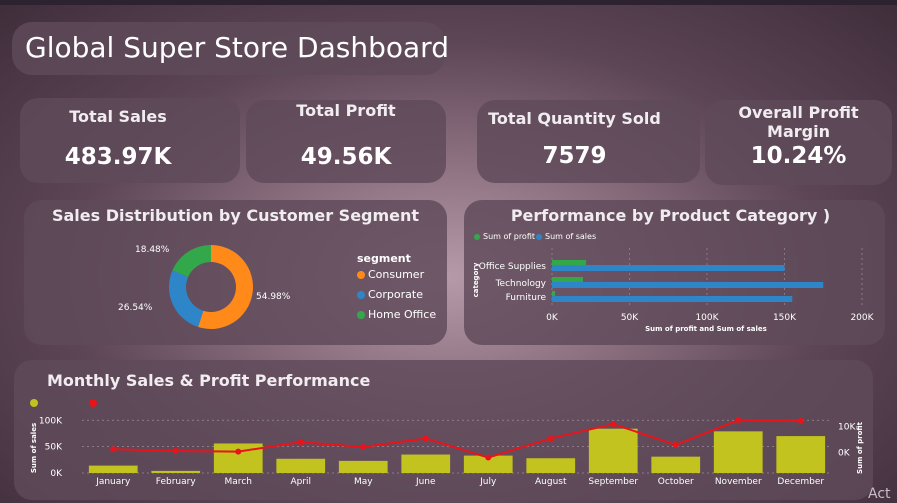  I want to click on kpi-value: 49.56K, so click(346, 157).